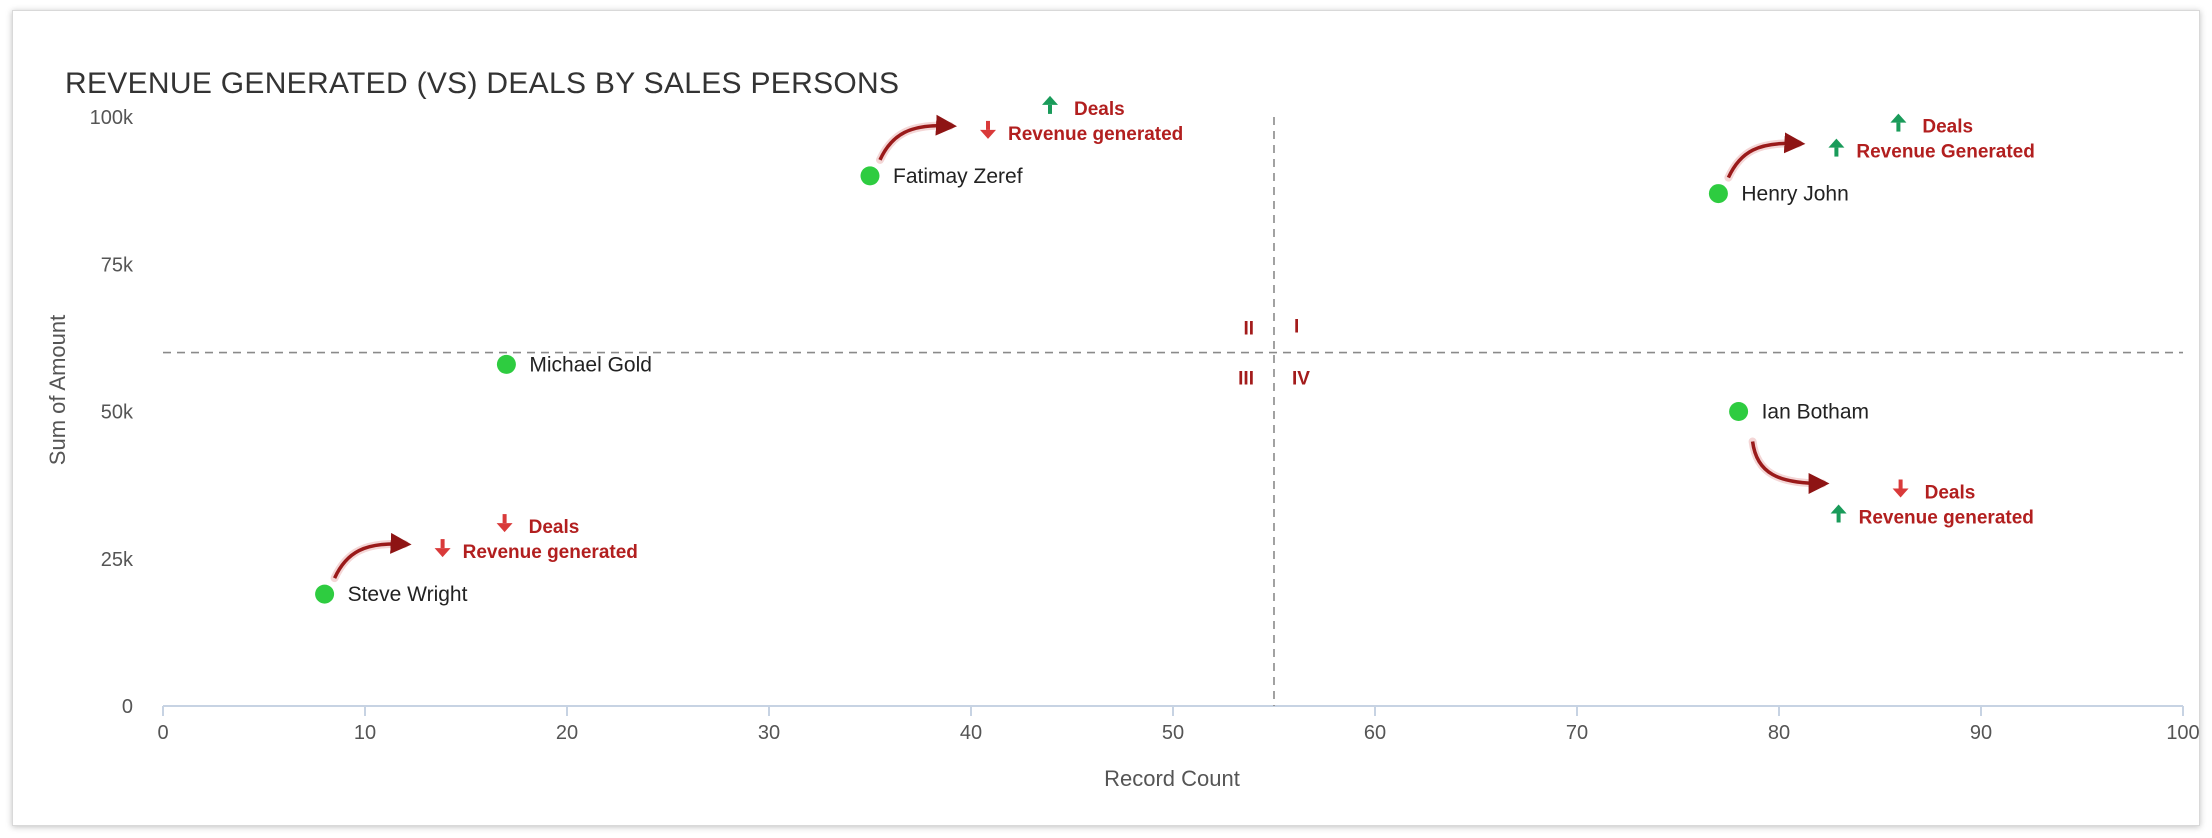 This screenshot has height=838, width=2212. I want to click on curved-arrow-shadow, so click(1787, 462).